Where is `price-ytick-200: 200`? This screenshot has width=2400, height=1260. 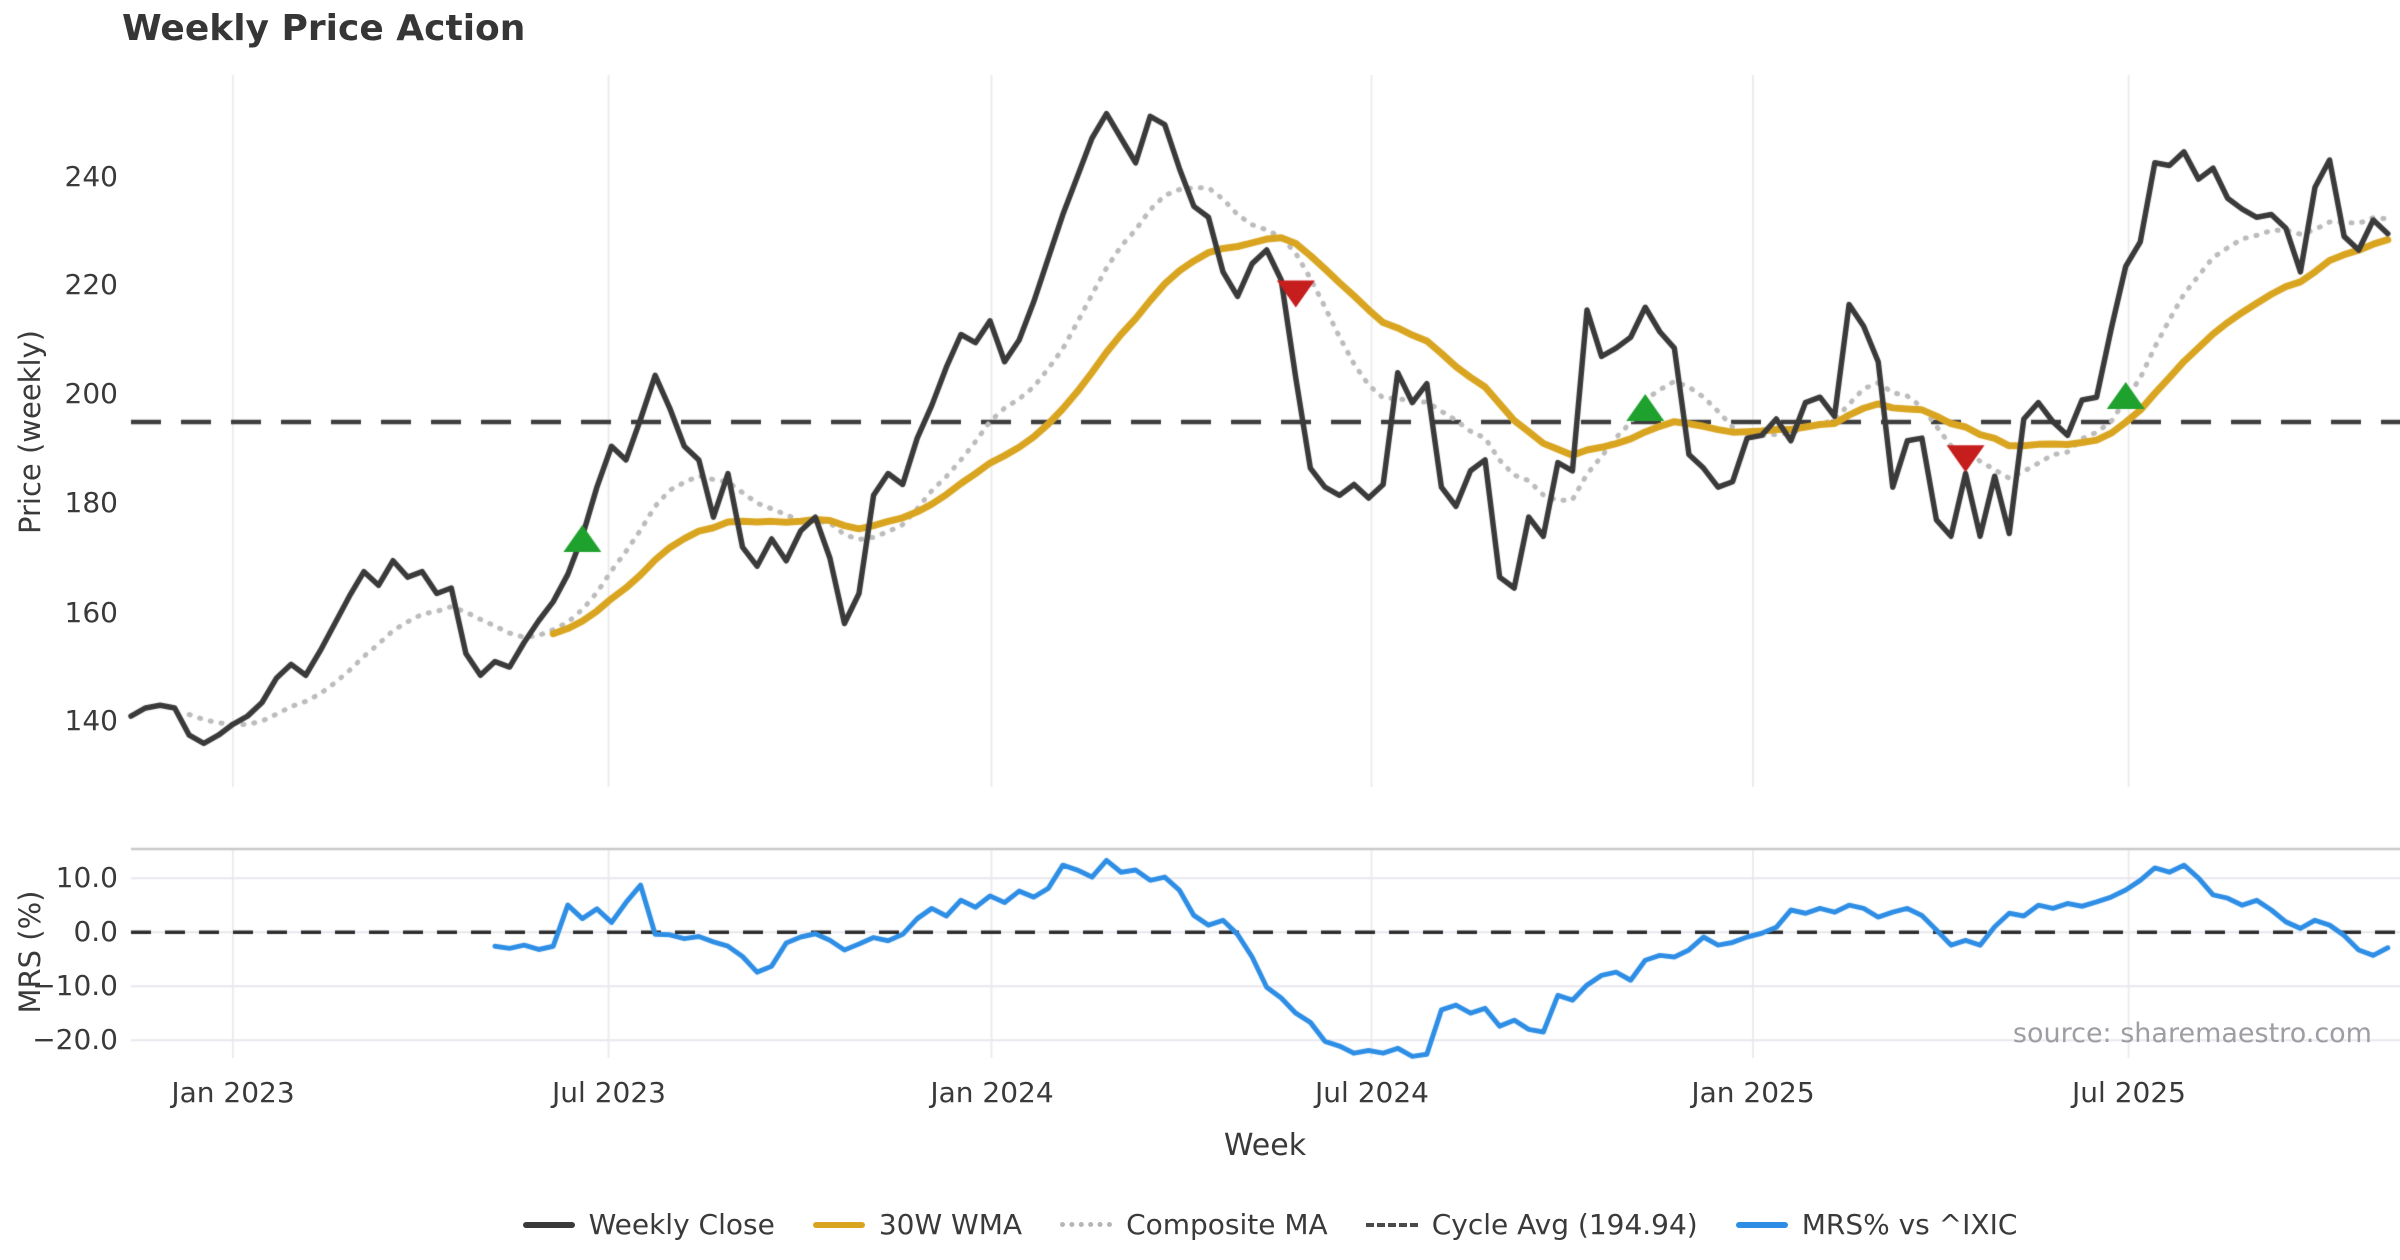
price-ytick-200: 200 is located at coordinates (91, 393).